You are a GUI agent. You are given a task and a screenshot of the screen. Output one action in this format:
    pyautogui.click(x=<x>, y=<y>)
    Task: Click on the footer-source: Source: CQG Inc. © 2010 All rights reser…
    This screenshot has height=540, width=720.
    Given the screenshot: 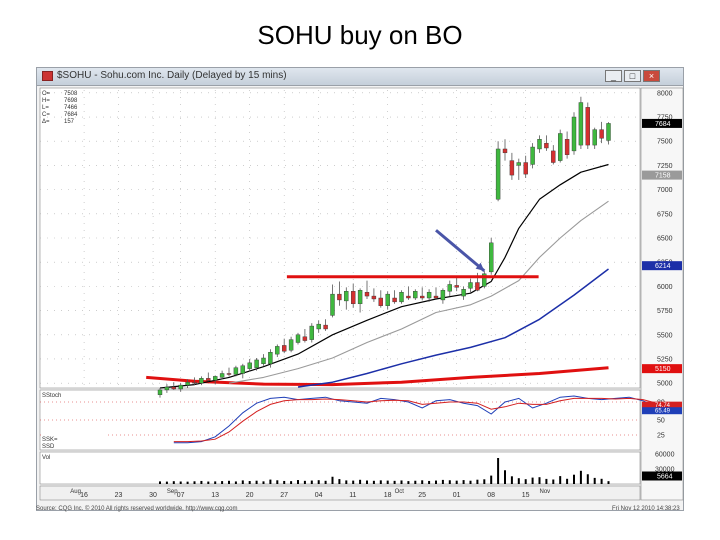 What is the action you would take?
    pyautogui.click(x=137, y=509)
    